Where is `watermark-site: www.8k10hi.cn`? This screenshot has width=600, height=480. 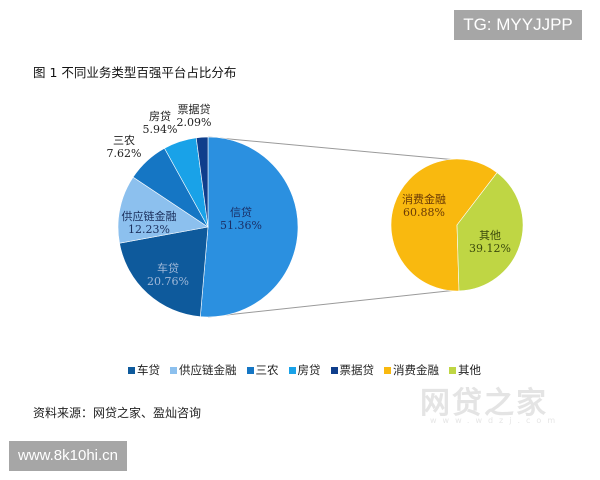
watermark-site: www.8k10hi.cn is located at coordinates (68, 456).